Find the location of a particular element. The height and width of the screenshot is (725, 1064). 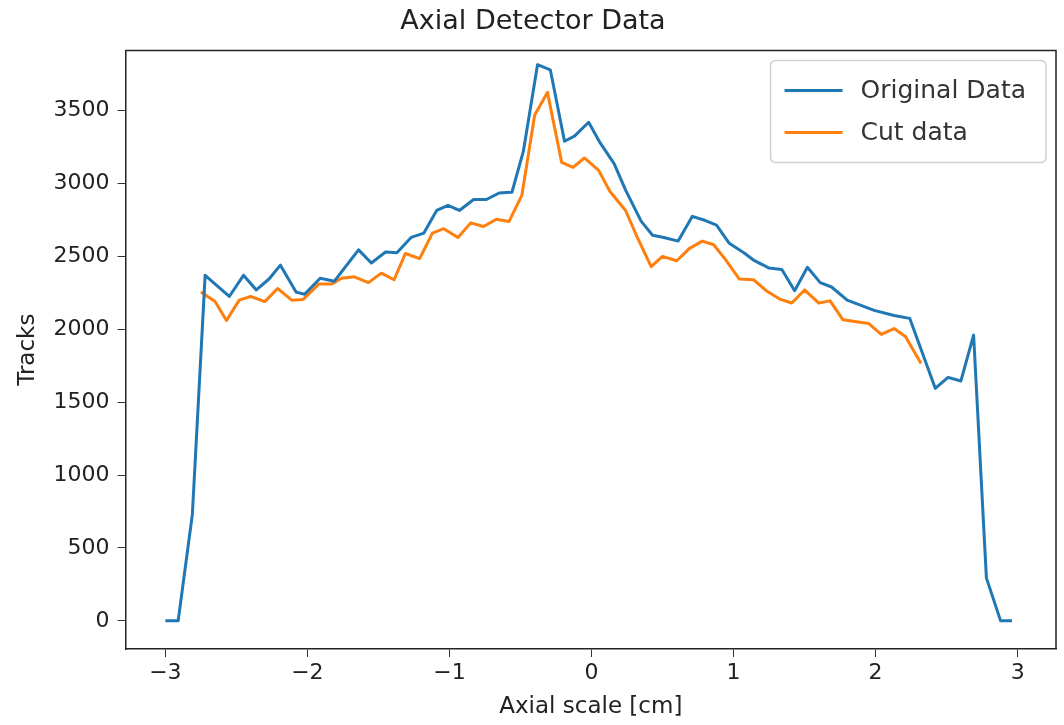

x-tick-label: 3 is located at coordinates (1017, 671).